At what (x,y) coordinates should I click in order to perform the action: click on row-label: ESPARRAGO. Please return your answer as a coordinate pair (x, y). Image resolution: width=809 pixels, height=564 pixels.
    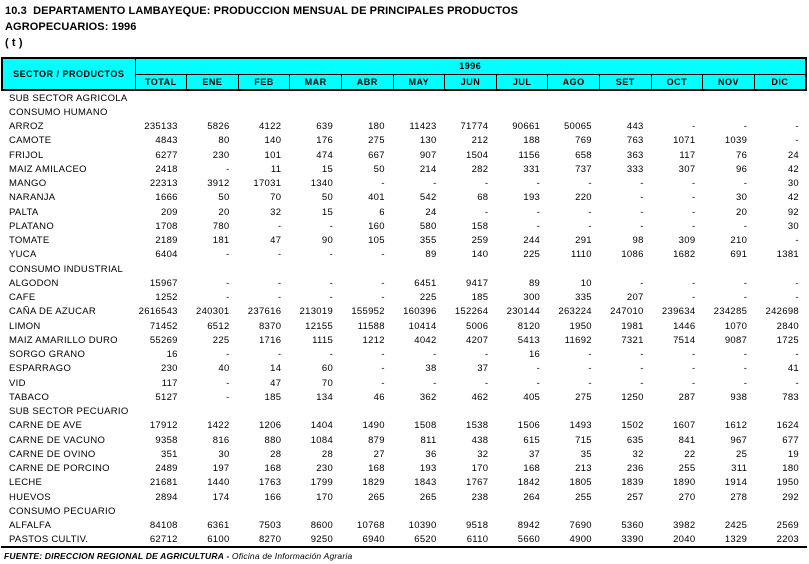
    Looking at the image, I should click on (40, 369).